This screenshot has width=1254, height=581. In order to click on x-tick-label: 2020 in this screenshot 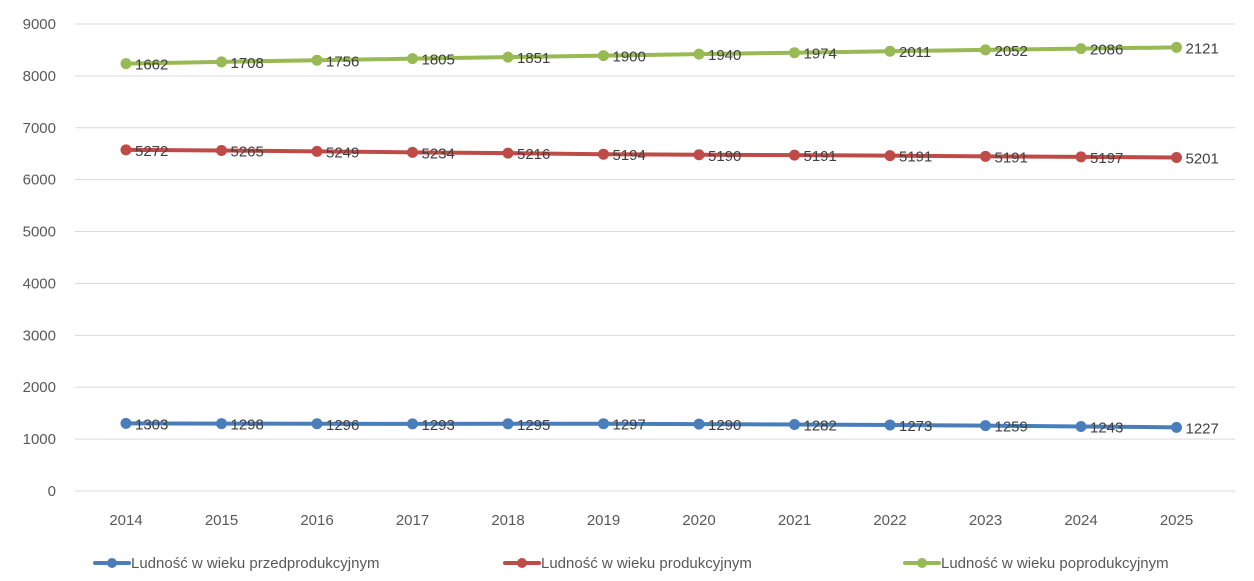, I will do `click(698, 520)`.